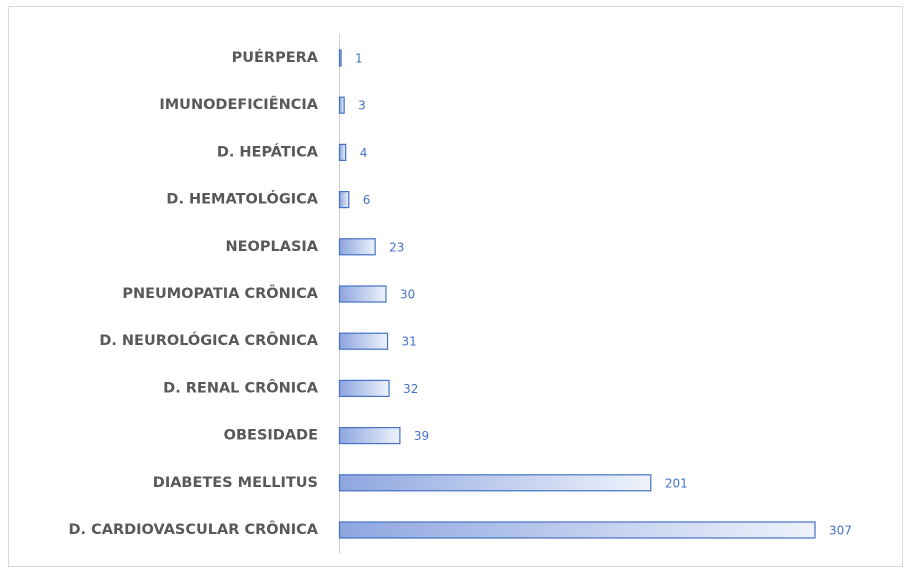  I want to click on value-label: 23, so click(396, 247).